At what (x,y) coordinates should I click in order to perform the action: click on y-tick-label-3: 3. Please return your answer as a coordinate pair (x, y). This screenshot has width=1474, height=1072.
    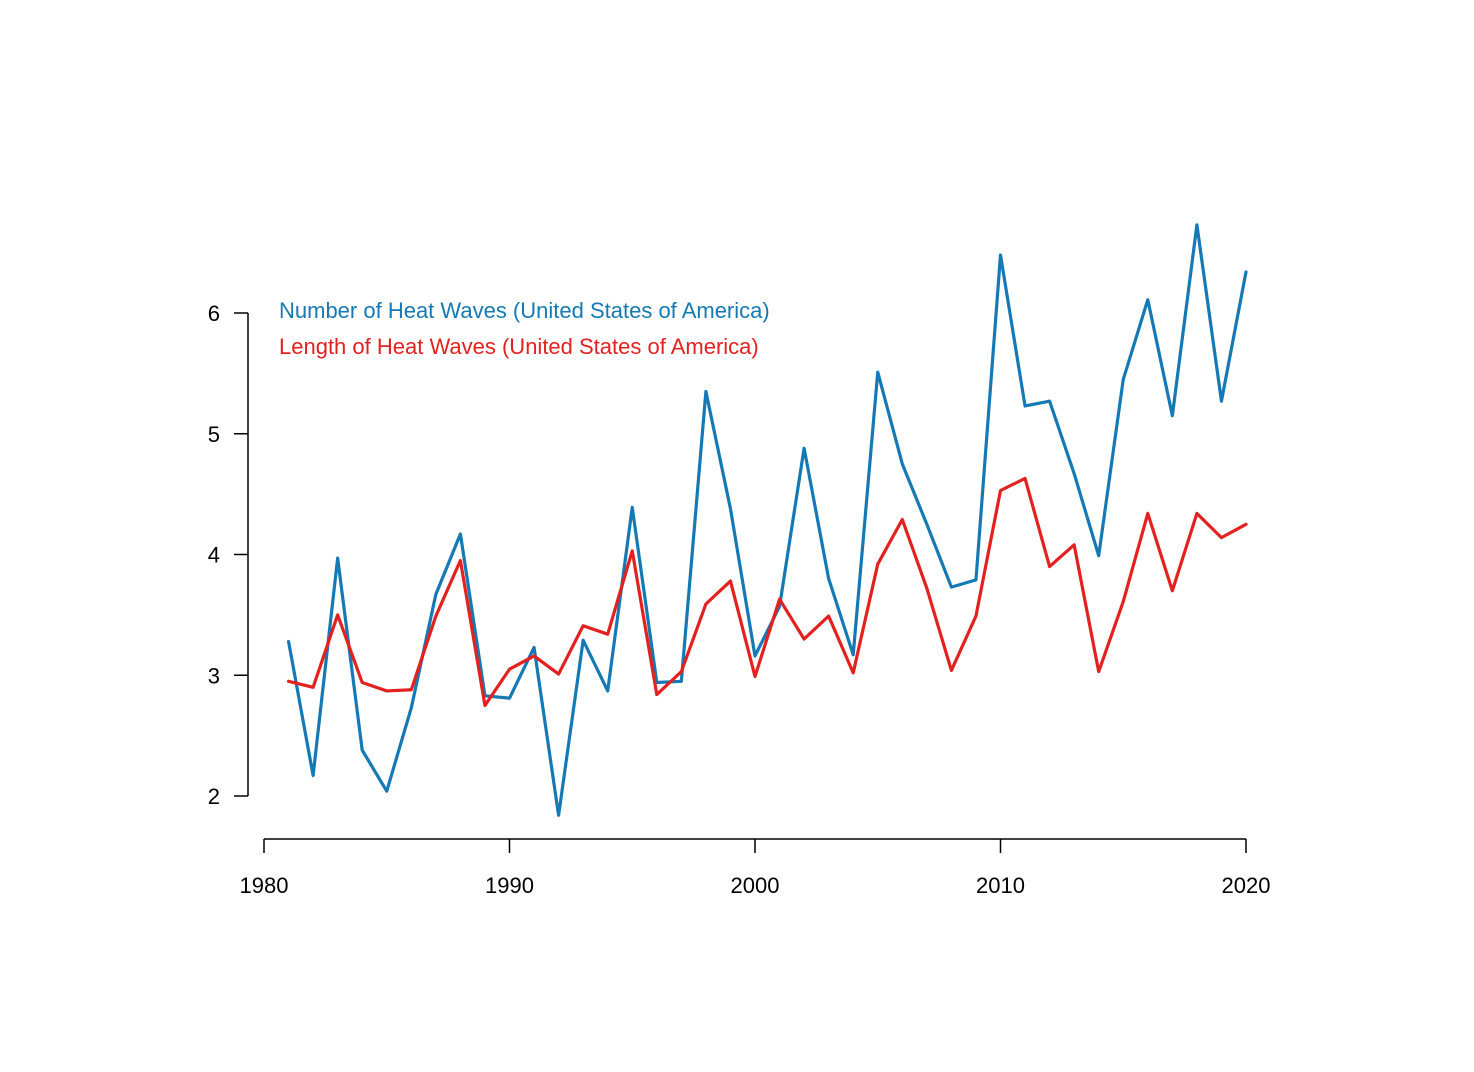
    Looking at the image, I should click on (214, 675).